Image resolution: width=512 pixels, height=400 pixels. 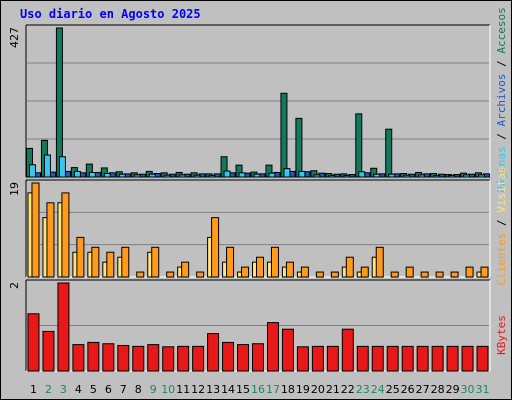 I want to click on x-tick-label: 16, so click(x=258, y=389).